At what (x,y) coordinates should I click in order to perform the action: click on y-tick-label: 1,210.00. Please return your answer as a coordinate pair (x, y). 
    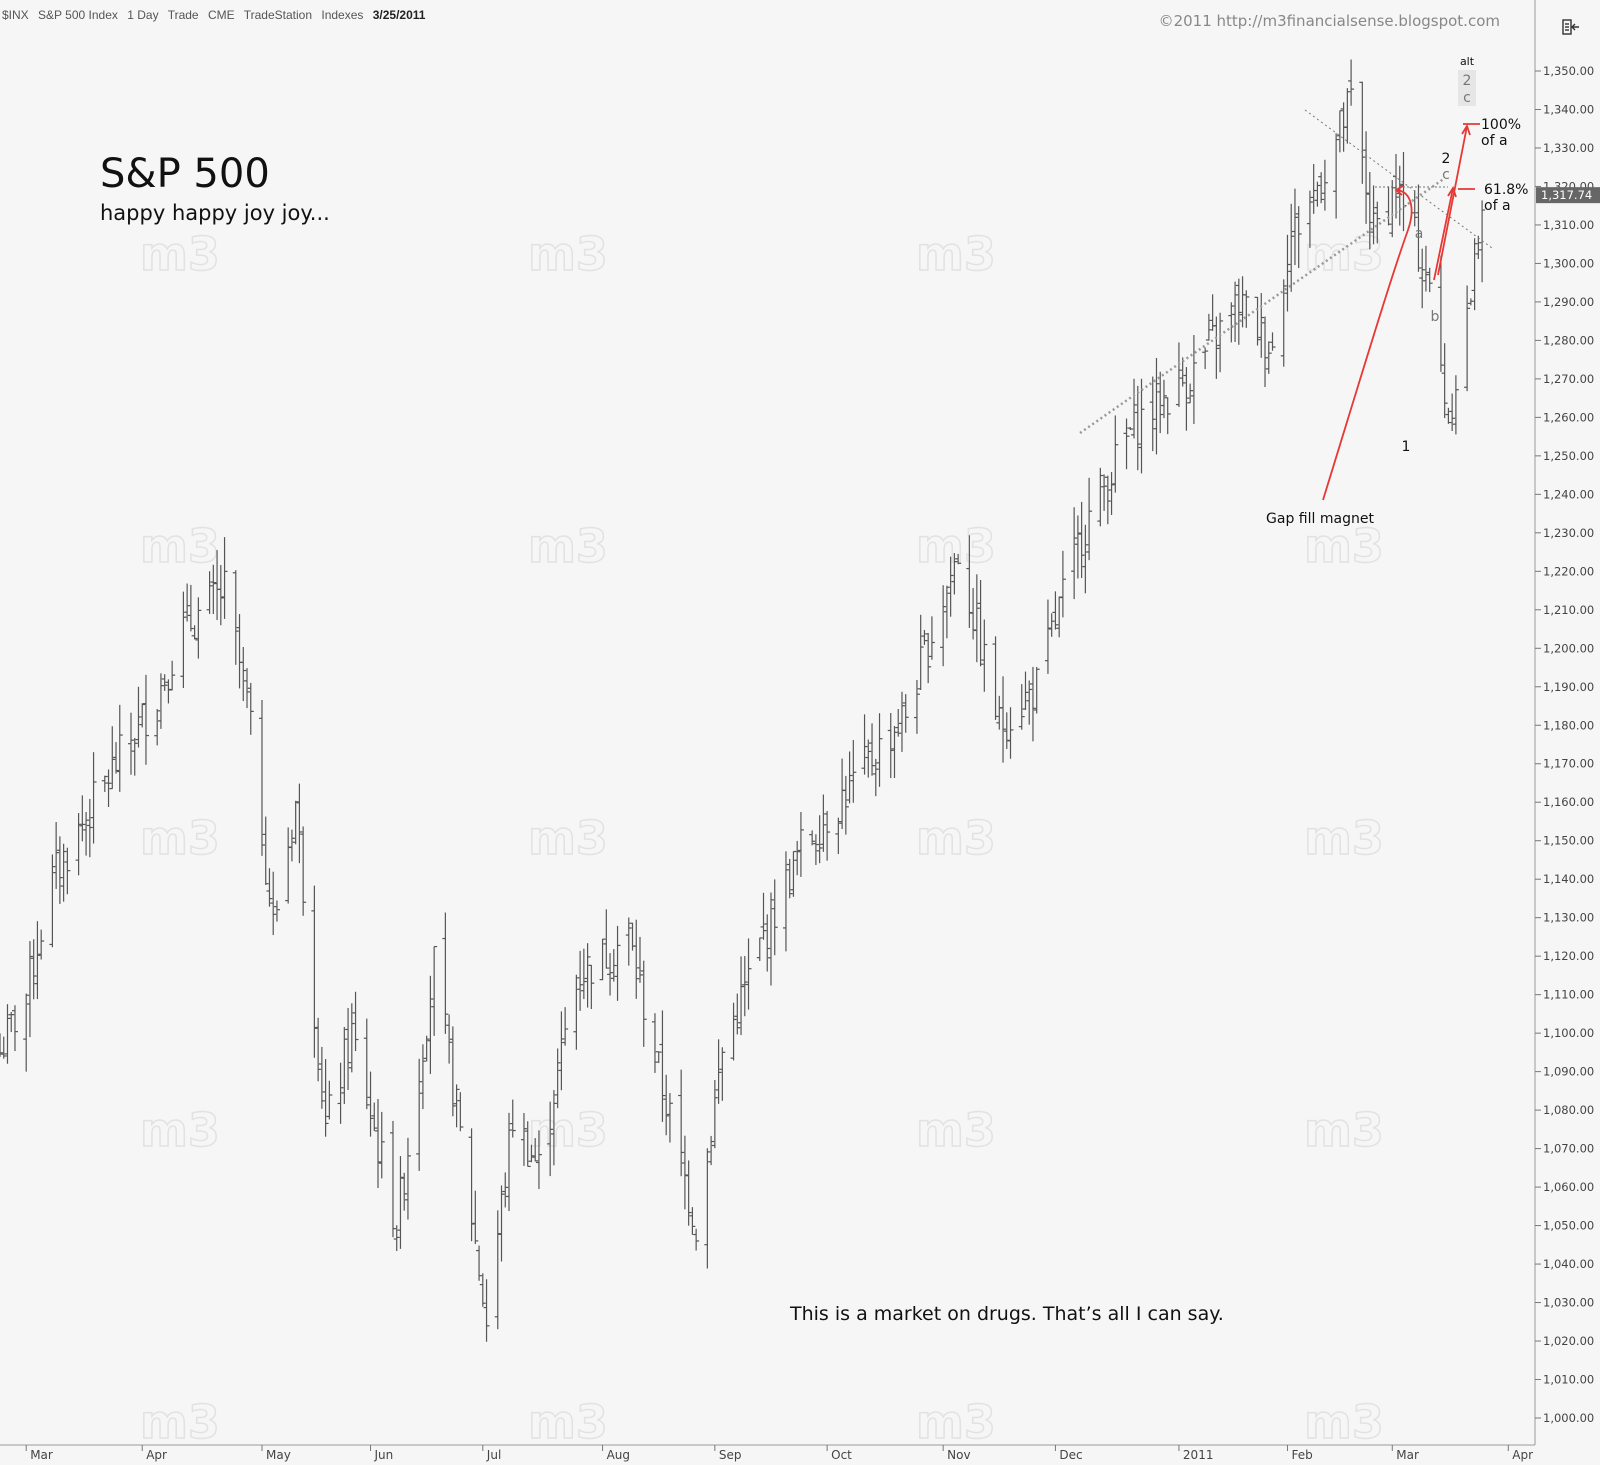
    Looking at the image, I should click on (1568, 610).